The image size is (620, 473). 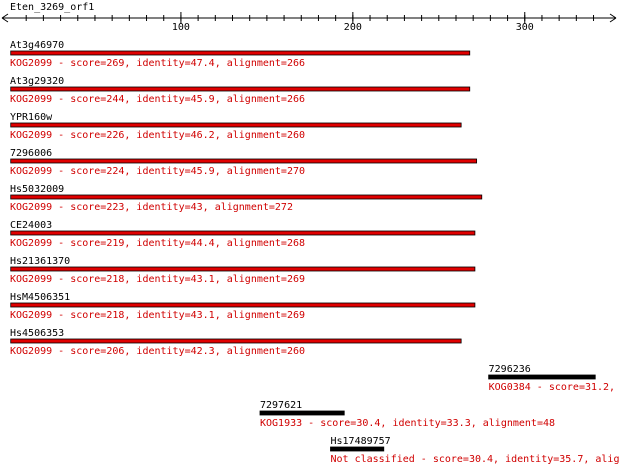 I want to click on hit-name: Hs17489757, so click(x=360, y=441).